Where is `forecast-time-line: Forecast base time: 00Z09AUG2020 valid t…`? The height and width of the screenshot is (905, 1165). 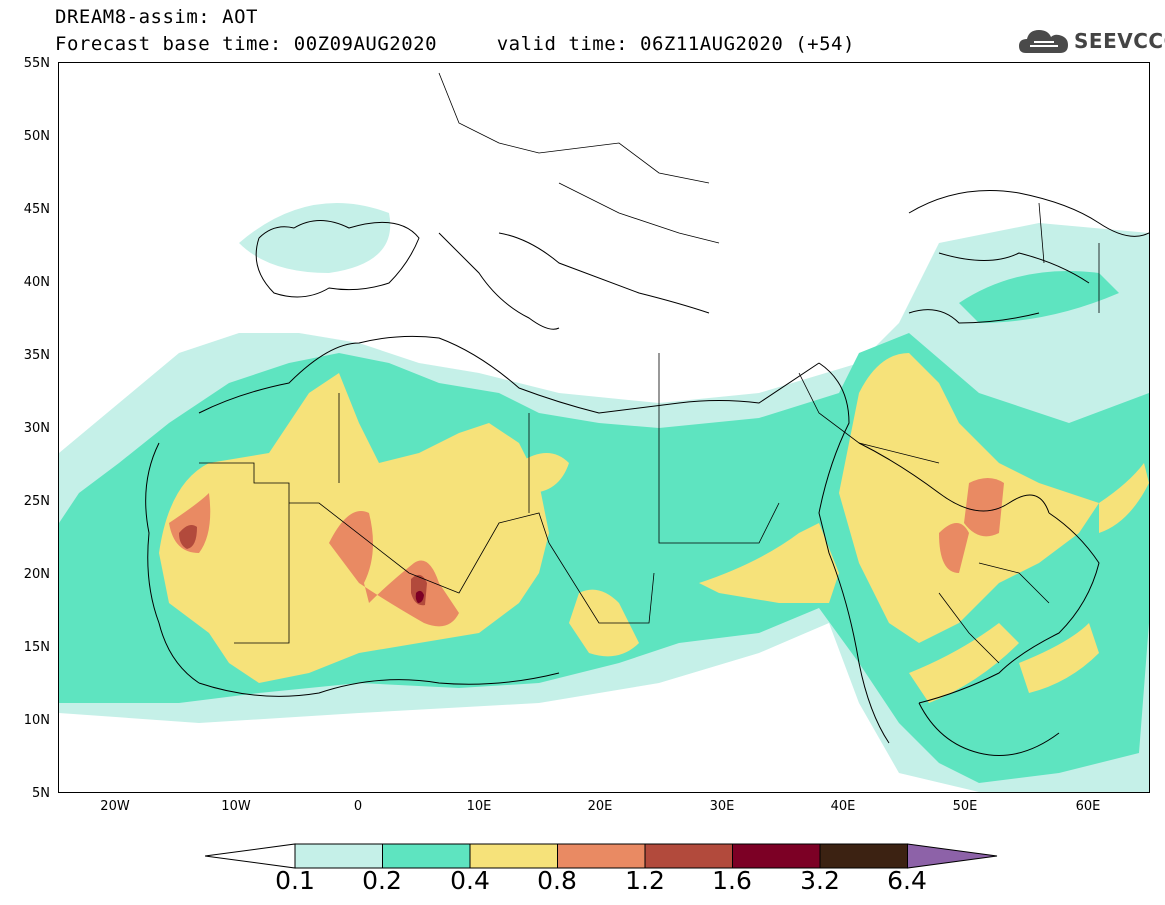
forecast-time-line: Forecast base time: 00Z09AUG2020 valid t… is located at coordinates (455, 44).